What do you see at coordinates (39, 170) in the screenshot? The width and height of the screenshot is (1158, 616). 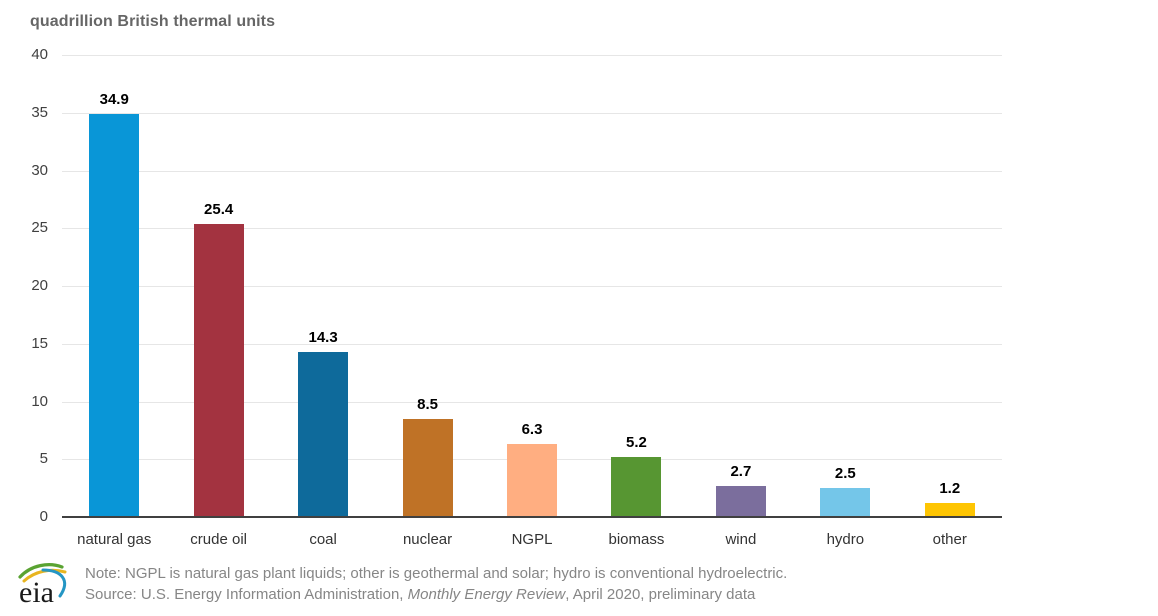 I see `y-tick-label-30: 30` at bounding box center [39, 170].